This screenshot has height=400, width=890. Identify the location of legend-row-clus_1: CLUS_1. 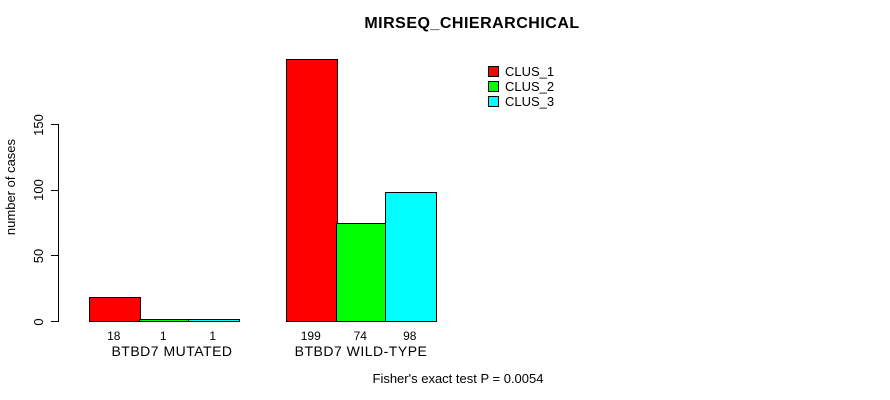
(521, 71).